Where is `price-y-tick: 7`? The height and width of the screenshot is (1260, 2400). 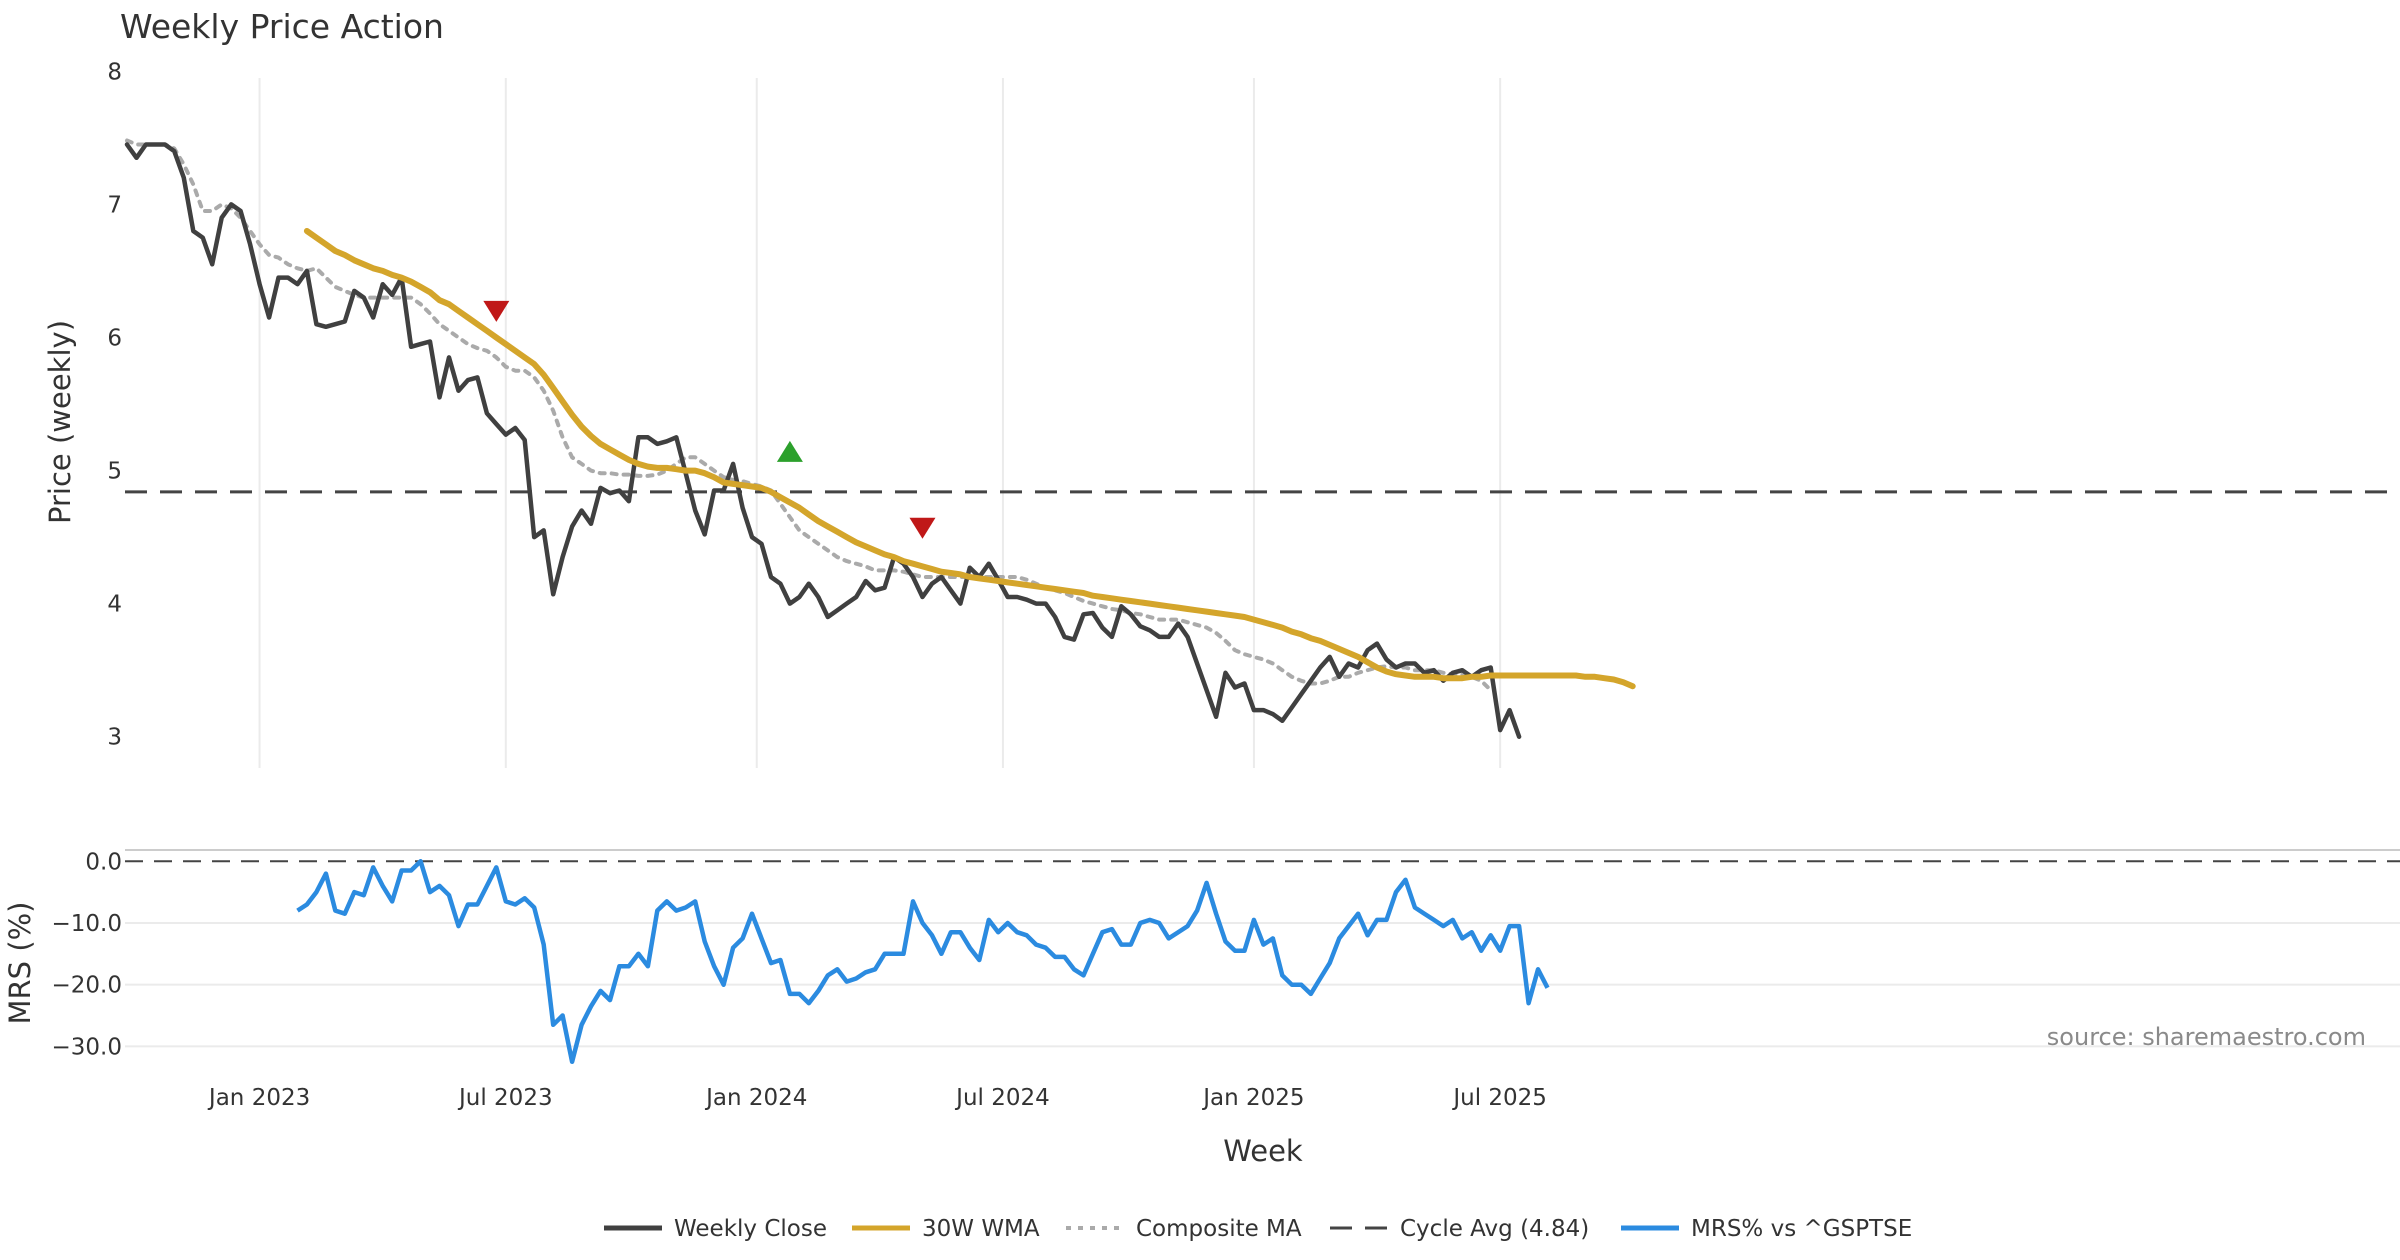
price-y-tick: 7 is located at coordinates (114, 205).